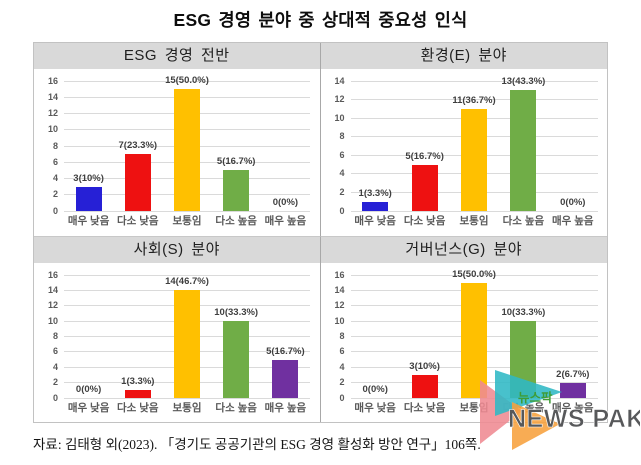  I want to click on bar-value-label: 2(6.7%), so click(573, 374).